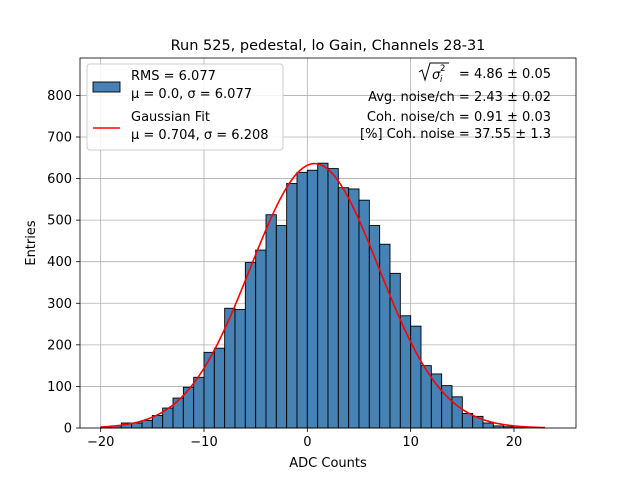 The width and height of the screenshot is (640, 480). I want to click on legend-fit-label-line2: μ = 0.704, σ = 6.208, so click(200, 135).